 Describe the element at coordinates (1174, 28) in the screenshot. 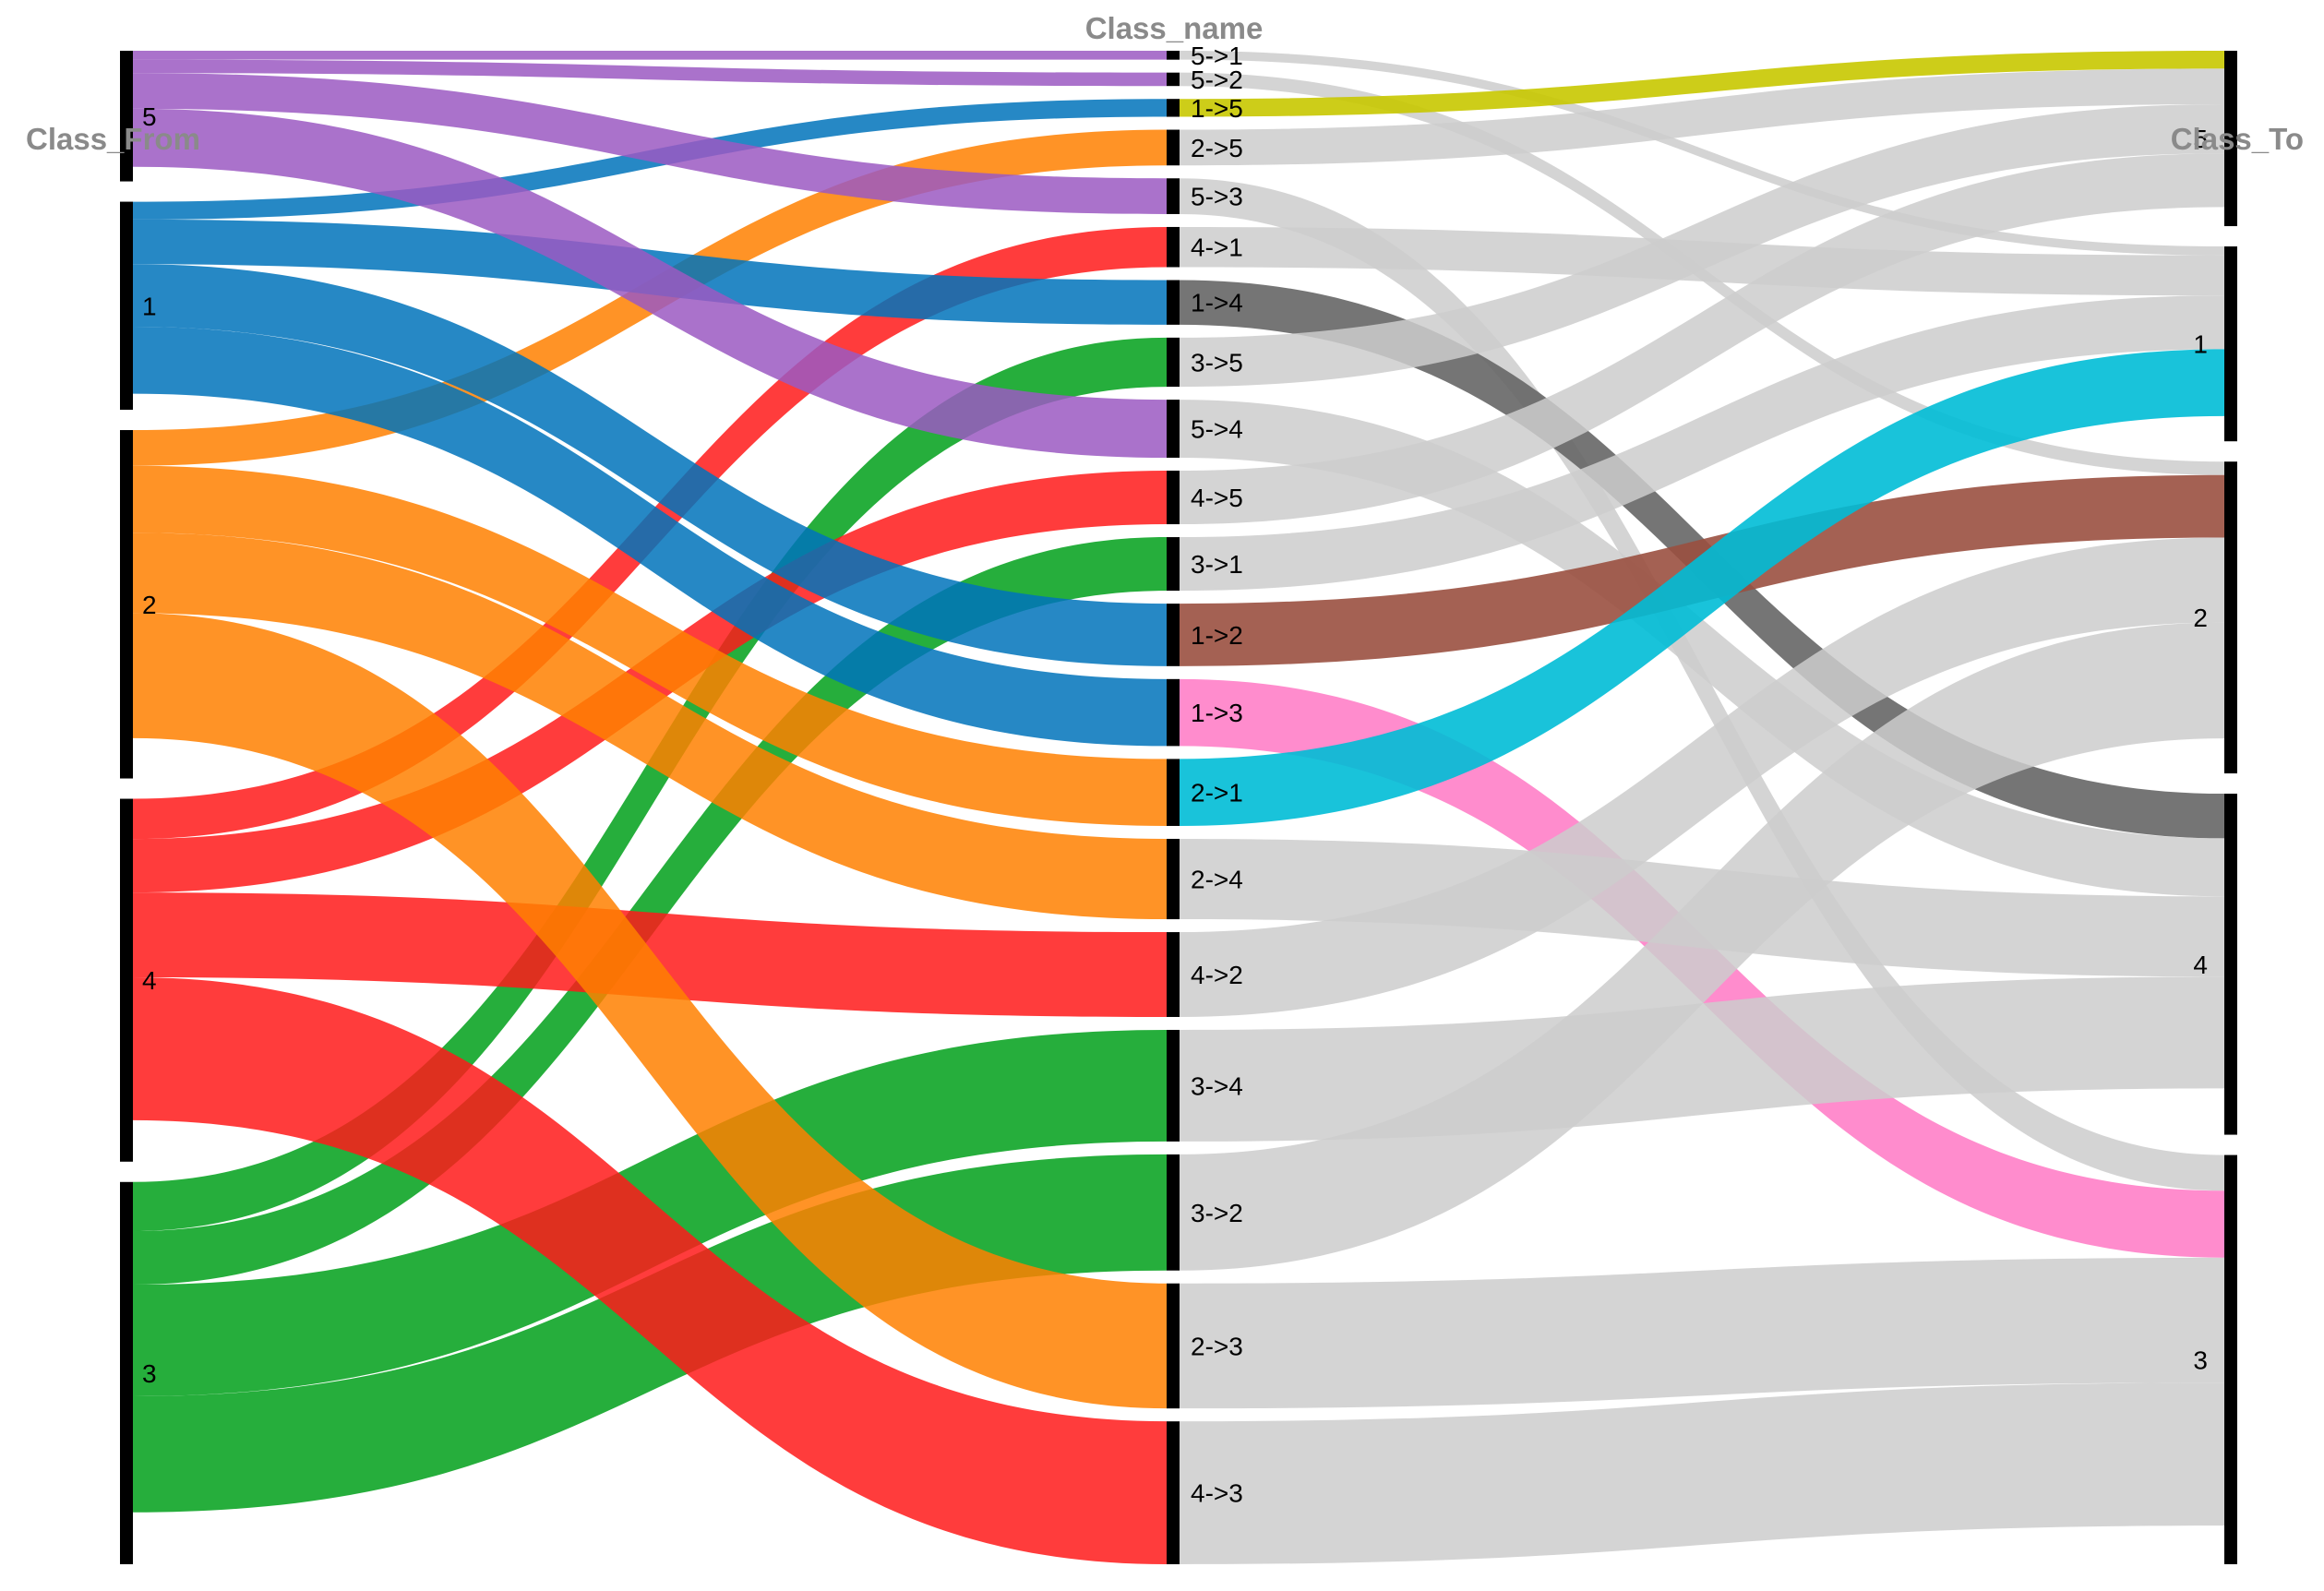

I see `axis-title-class-name: Class_name` at that location.